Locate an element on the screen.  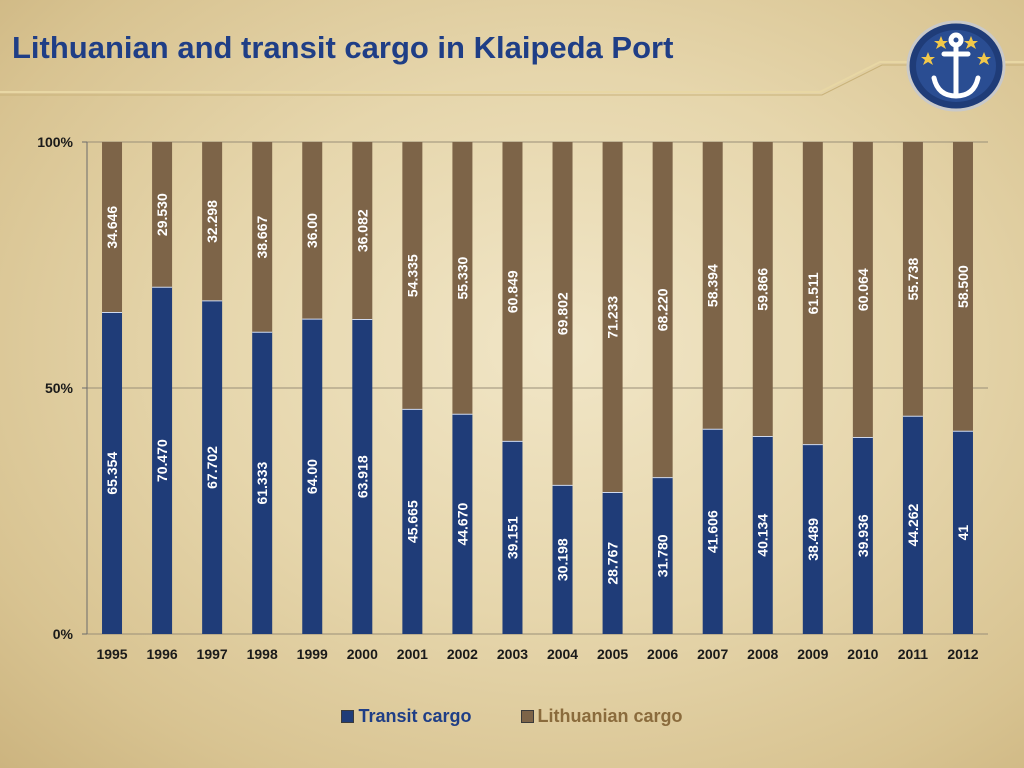
legend-swatch-lithuanian is located at coordinates (527, 716).